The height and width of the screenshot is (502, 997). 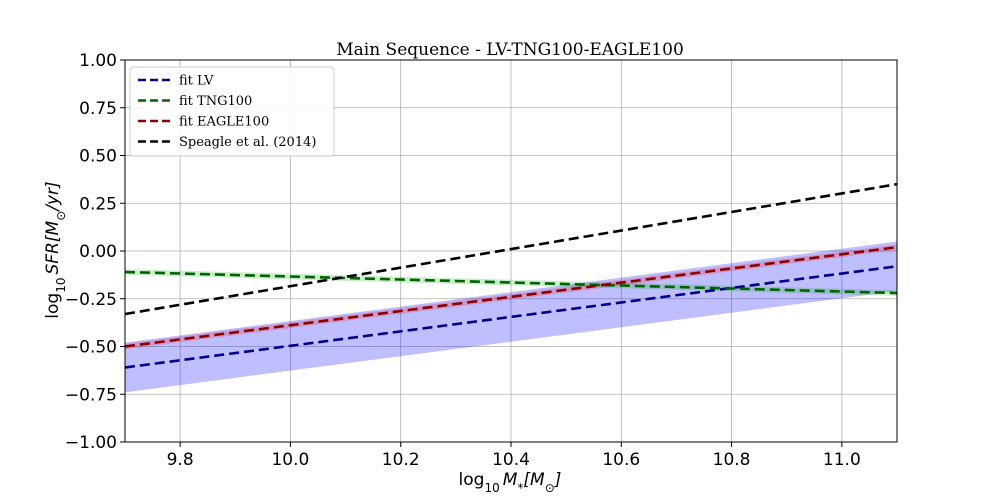 What do you see at coordinates (621, 460) in the screenshot?
I see `x-tick-label: 10.6` at bounding box center [621, 460].